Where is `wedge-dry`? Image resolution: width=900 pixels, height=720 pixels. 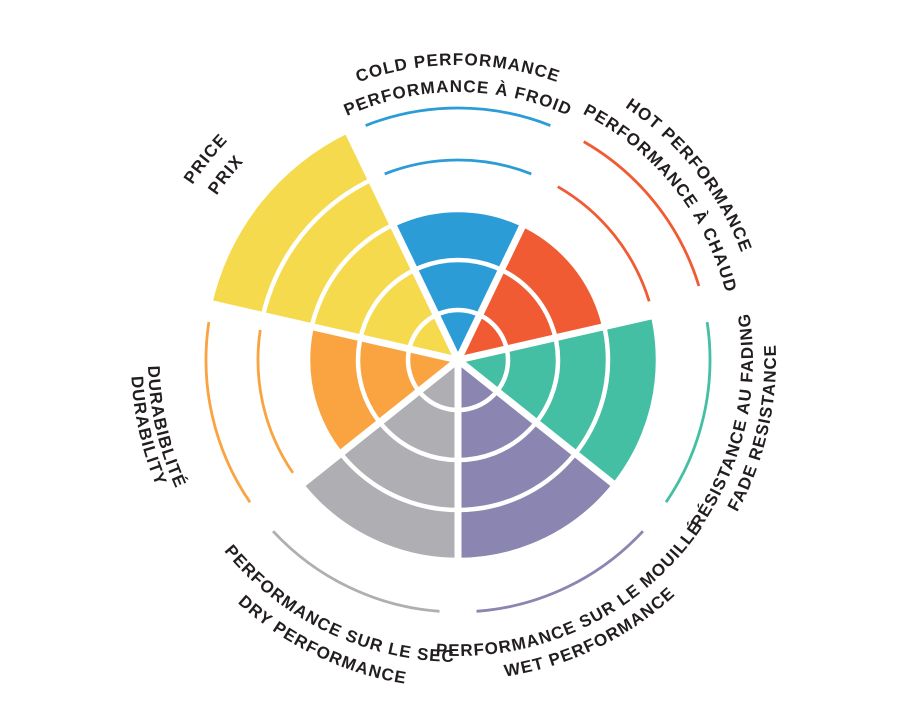 wedge-dry is located at coordinates (379, 460).